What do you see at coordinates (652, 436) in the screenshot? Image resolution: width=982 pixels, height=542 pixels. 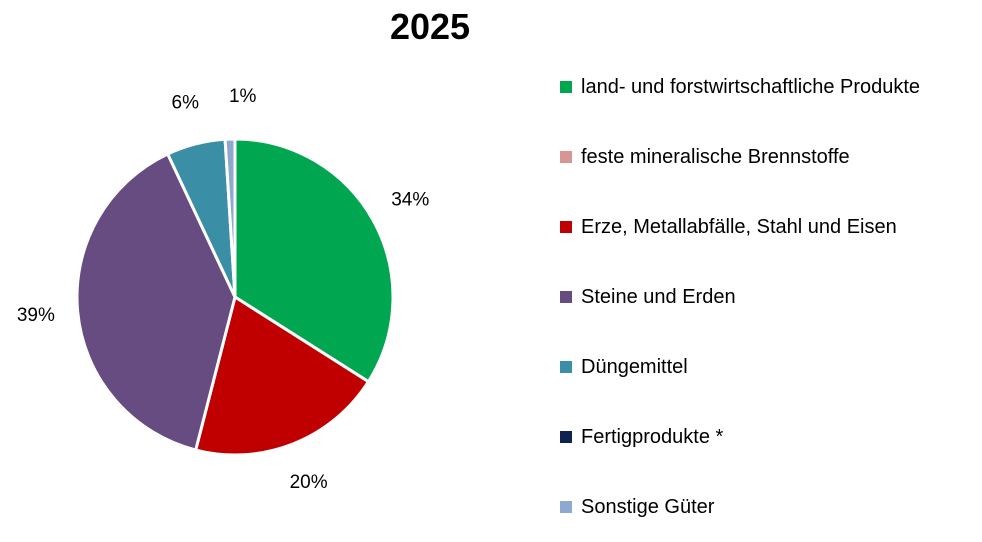 I see `legend-label: Fertigprodukte *` at bounding box center [652, 436].